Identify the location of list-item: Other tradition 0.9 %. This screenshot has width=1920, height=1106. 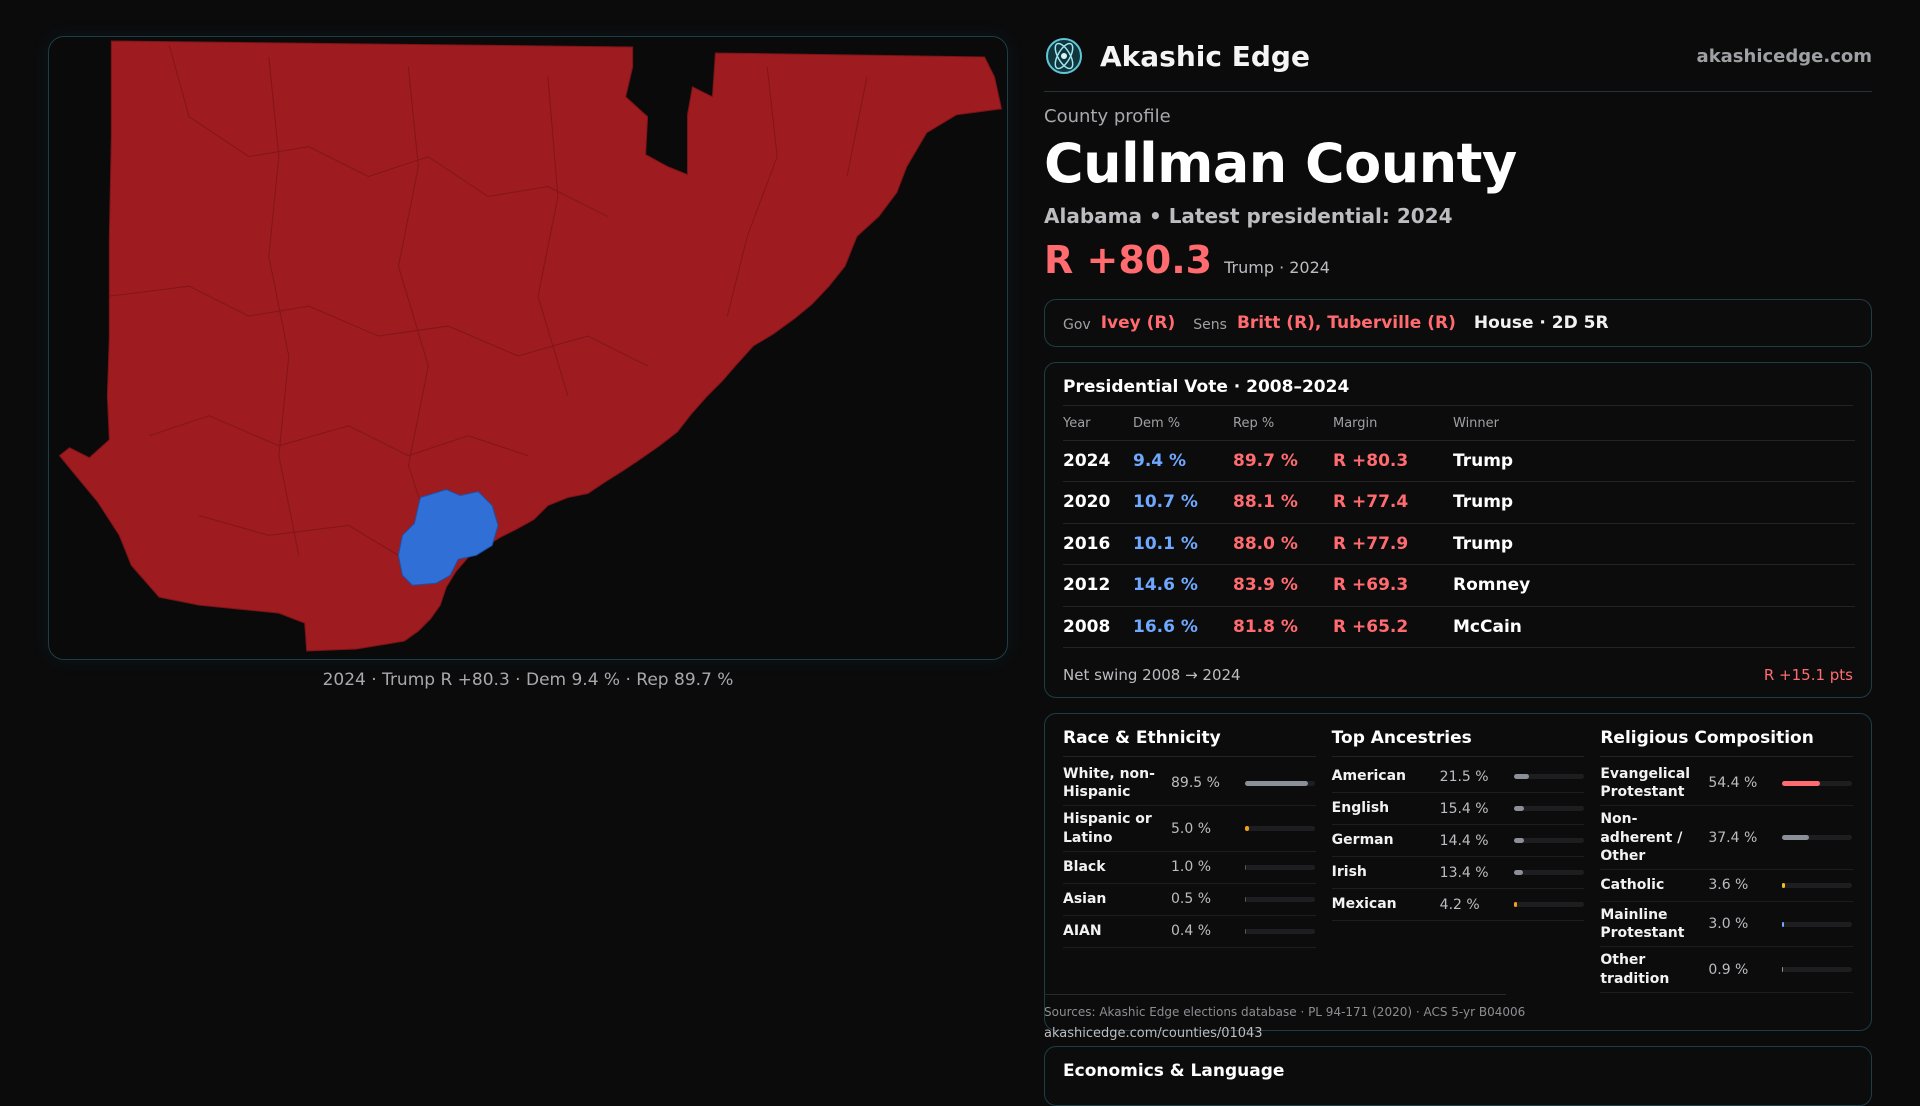
(1727, 970).